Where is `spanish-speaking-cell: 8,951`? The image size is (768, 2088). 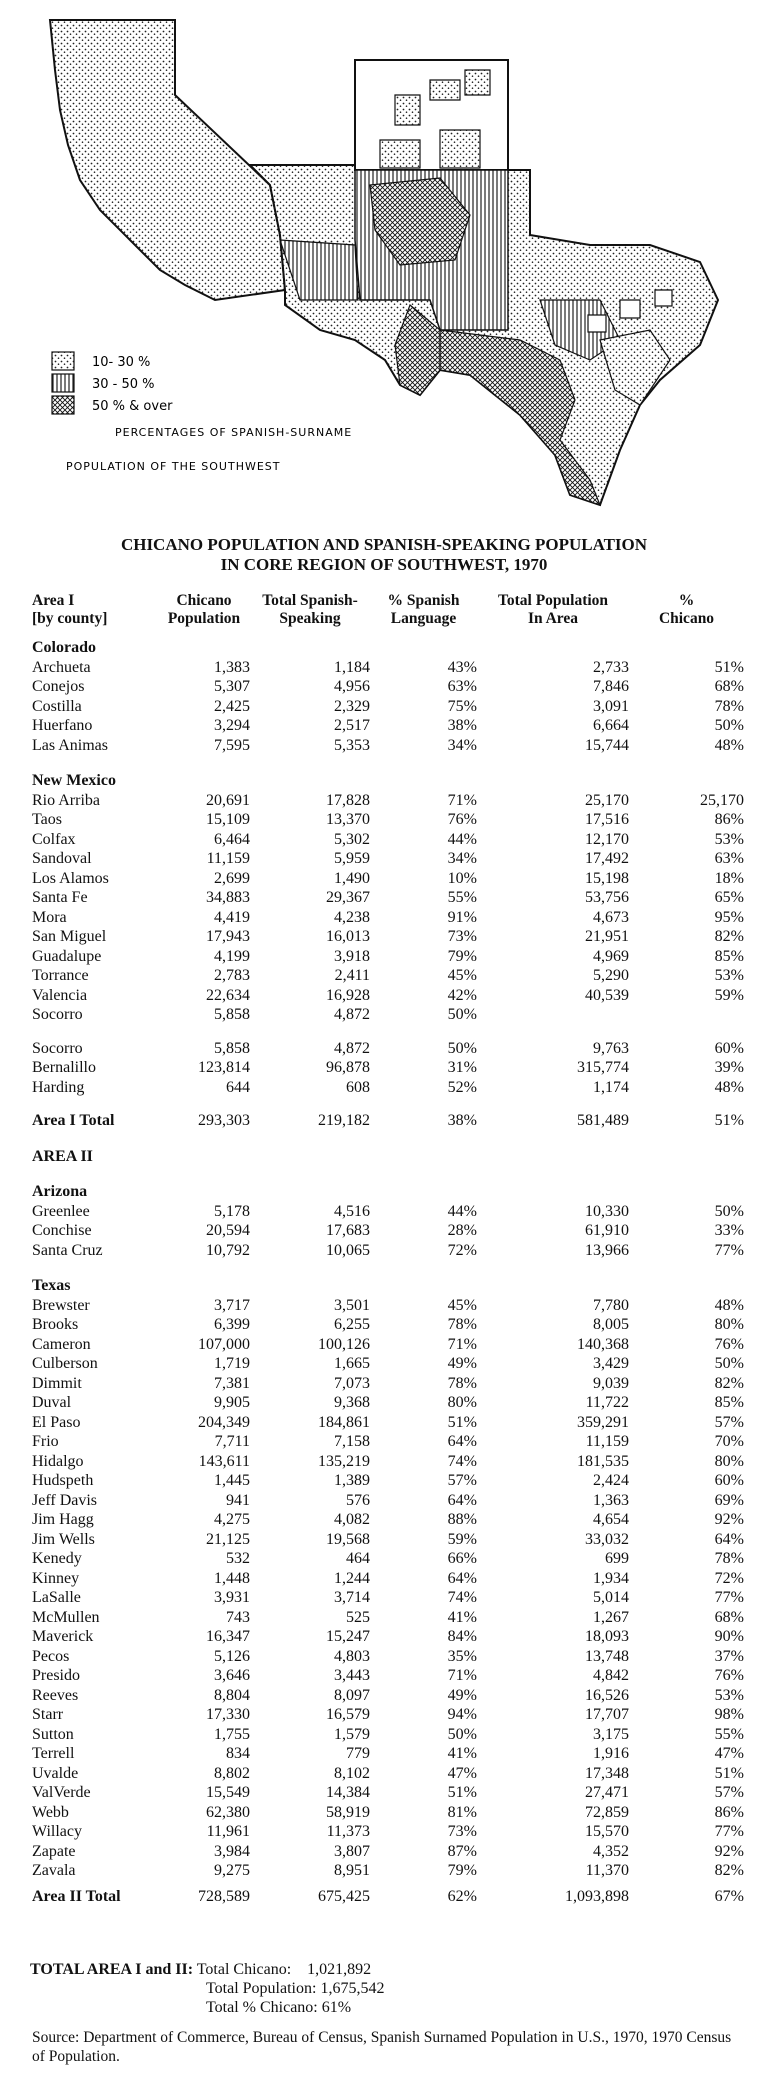
spanish-speaking-cell: 8,951 is located at coordinates (352, 1870).